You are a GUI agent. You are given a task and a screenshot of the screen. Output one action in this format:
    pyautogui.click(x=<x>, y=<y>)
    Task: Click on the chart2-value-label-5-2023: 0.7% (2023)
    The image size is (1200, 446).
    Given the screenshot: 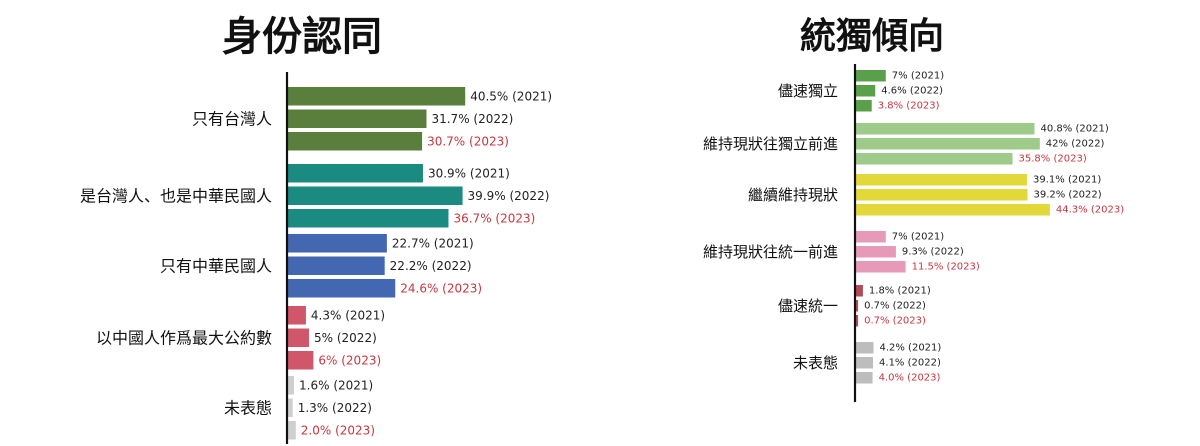 What is the action you would take?
    pyautogui.click(x=895, y=320)
    